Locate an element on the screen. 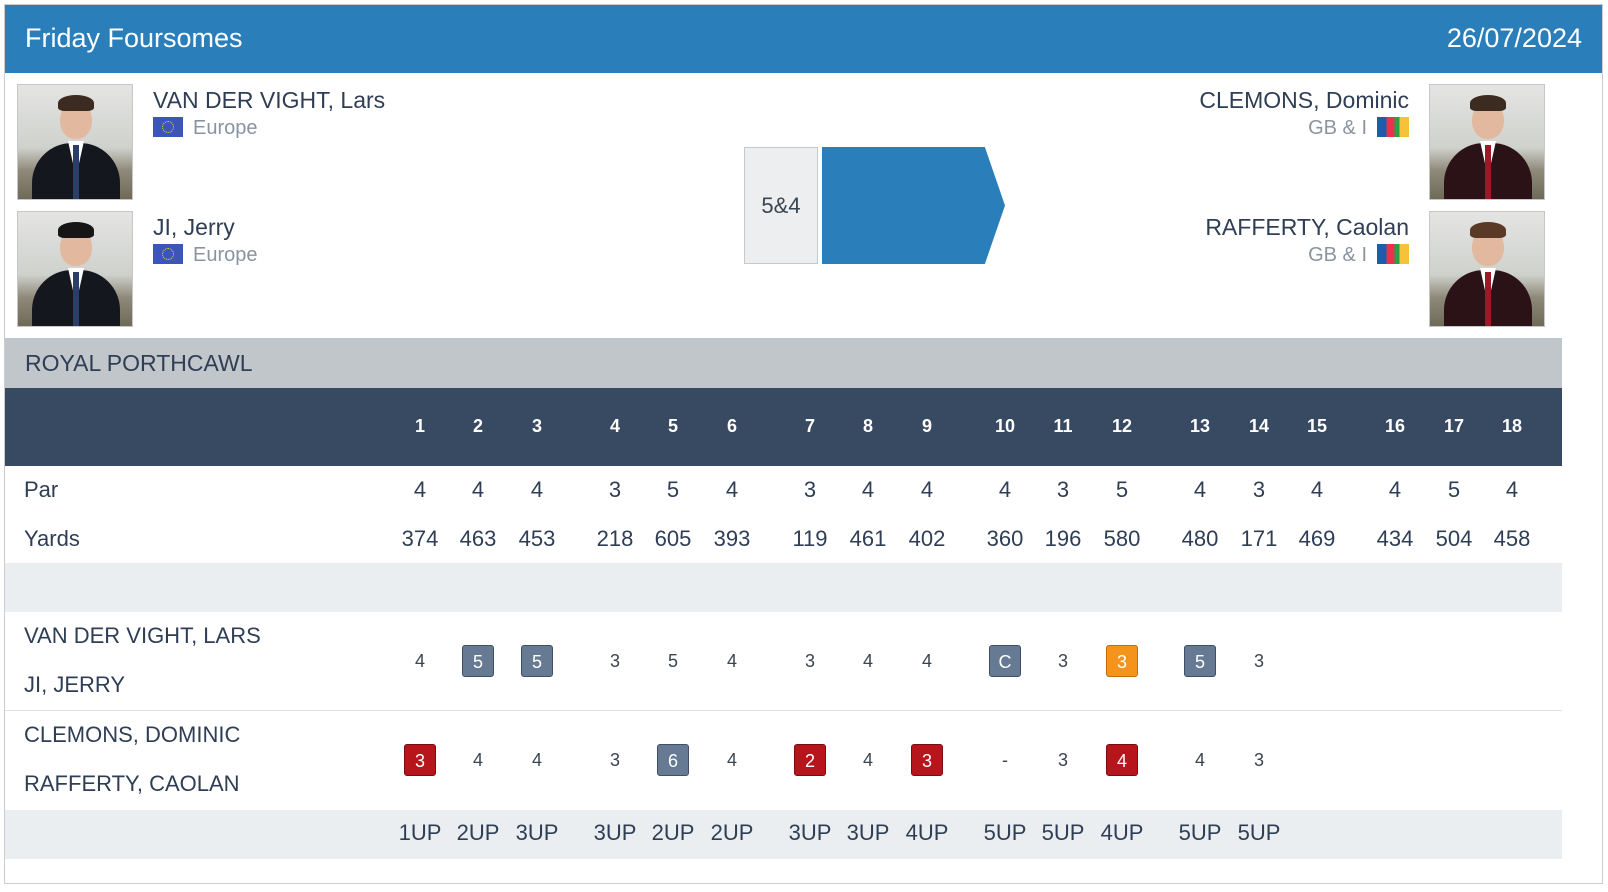 This screenshot has width=1608, height=892. yards-value: 463 is located at coordinates (478, 538).